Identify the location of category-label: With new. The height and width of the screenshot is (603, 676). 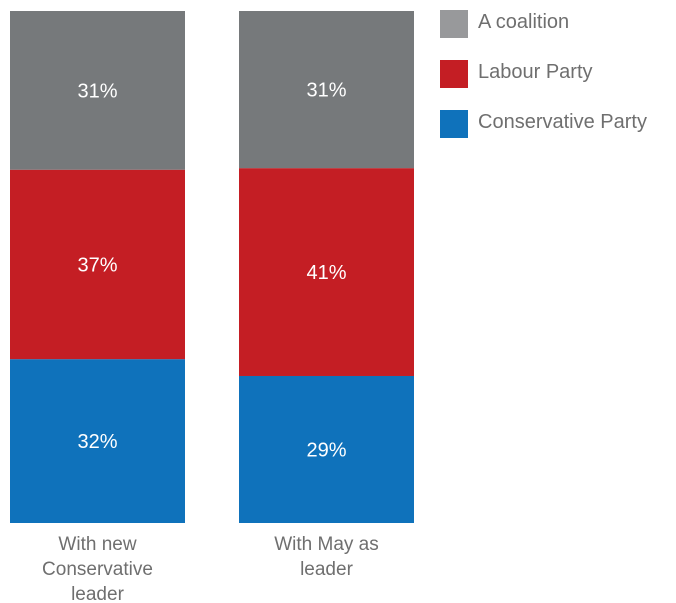
(97, 544).